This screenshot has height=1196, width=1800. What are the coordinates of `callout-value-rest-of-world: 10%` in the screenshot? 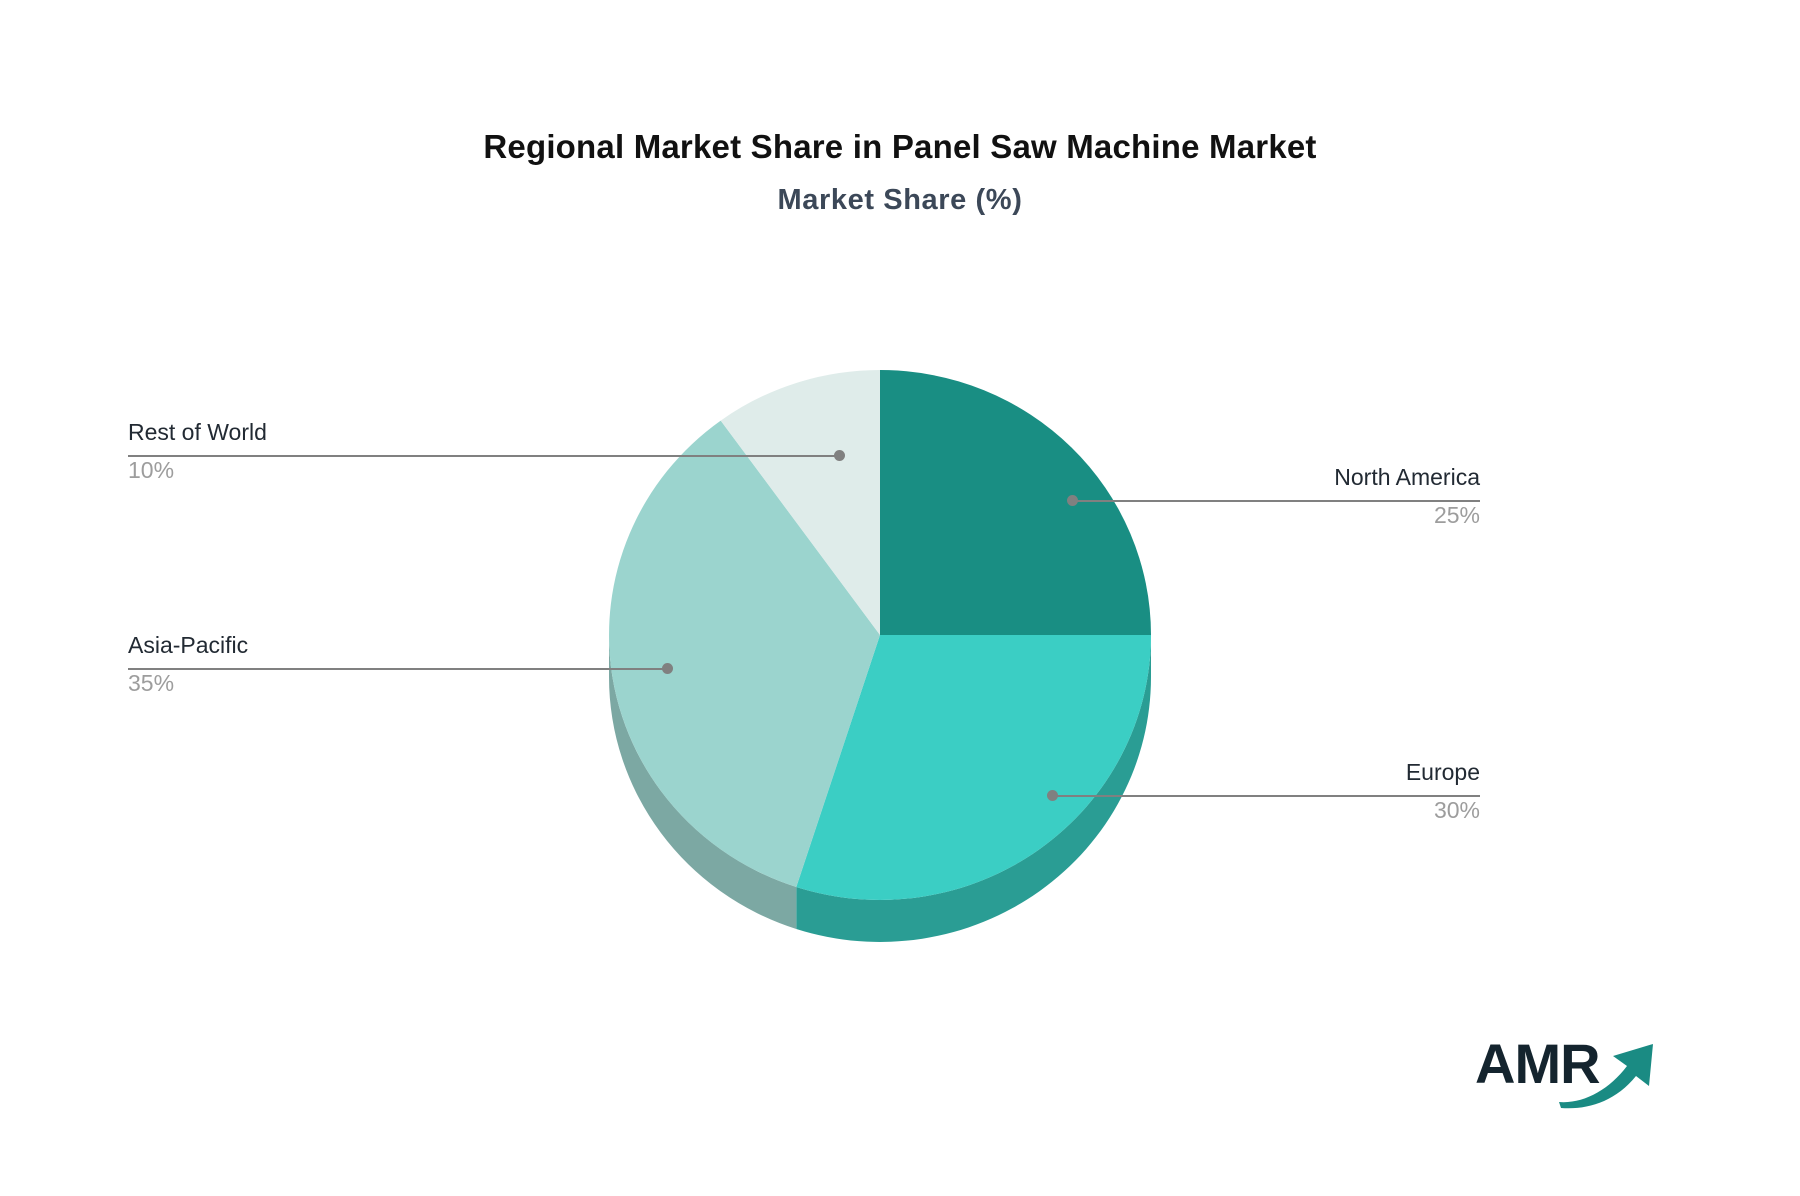 It's located at (151, 470).